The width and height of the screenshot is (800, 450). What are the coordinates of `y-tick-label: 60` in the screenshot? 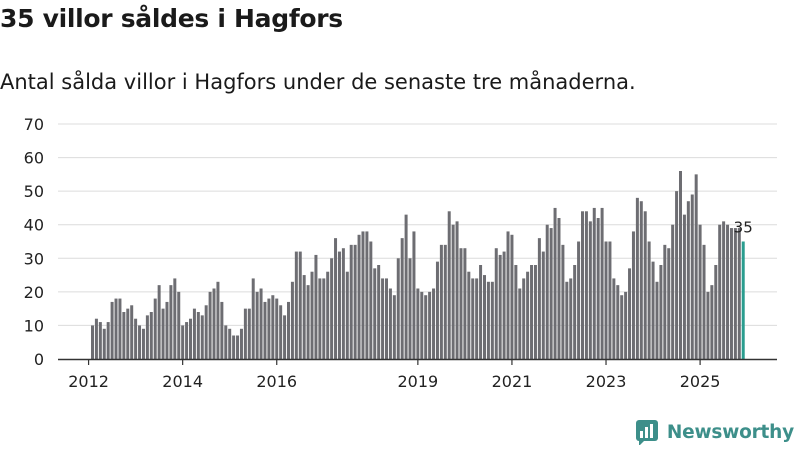 It's located at (34, 158).